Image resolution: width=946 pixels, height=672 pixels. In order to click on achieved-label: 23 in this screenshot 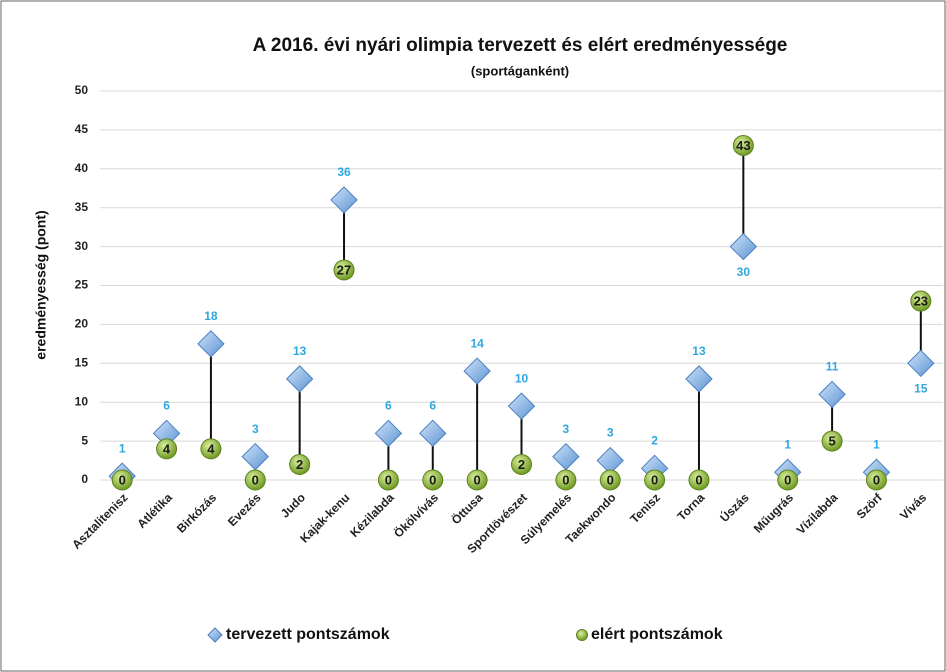, I will do `click(921, 300)`.